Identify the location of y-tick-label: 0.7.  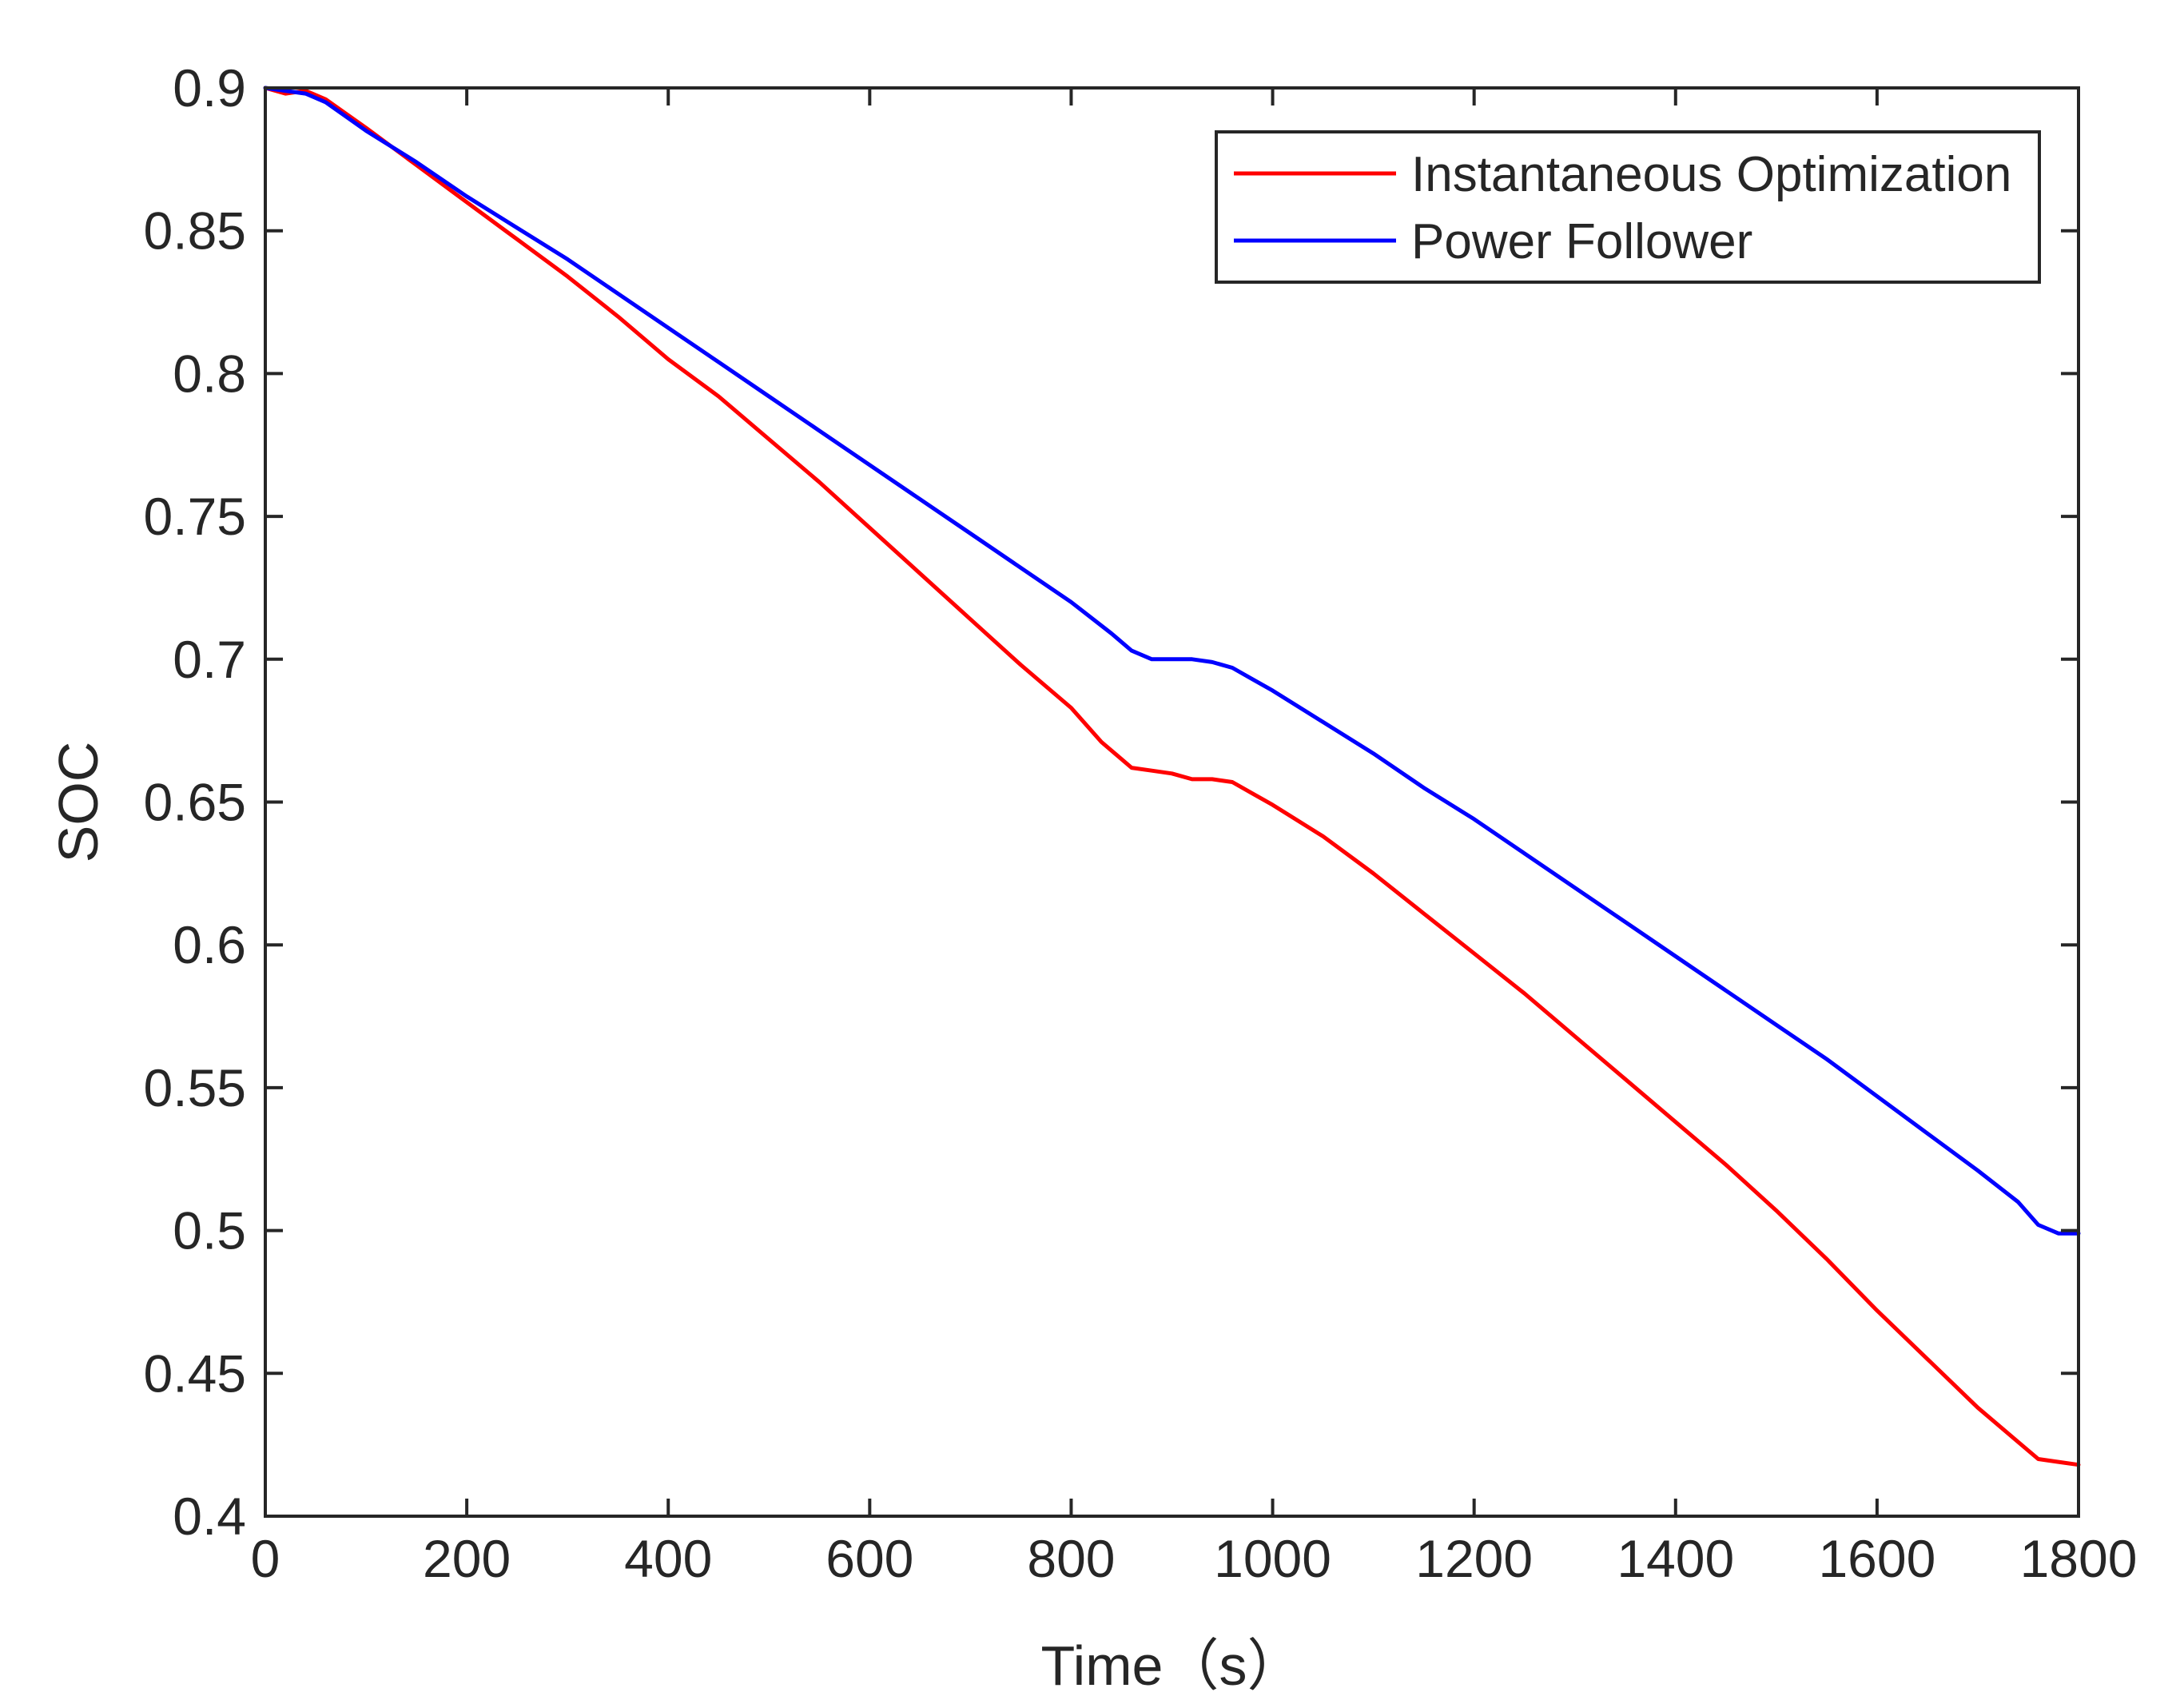
(209, 659).